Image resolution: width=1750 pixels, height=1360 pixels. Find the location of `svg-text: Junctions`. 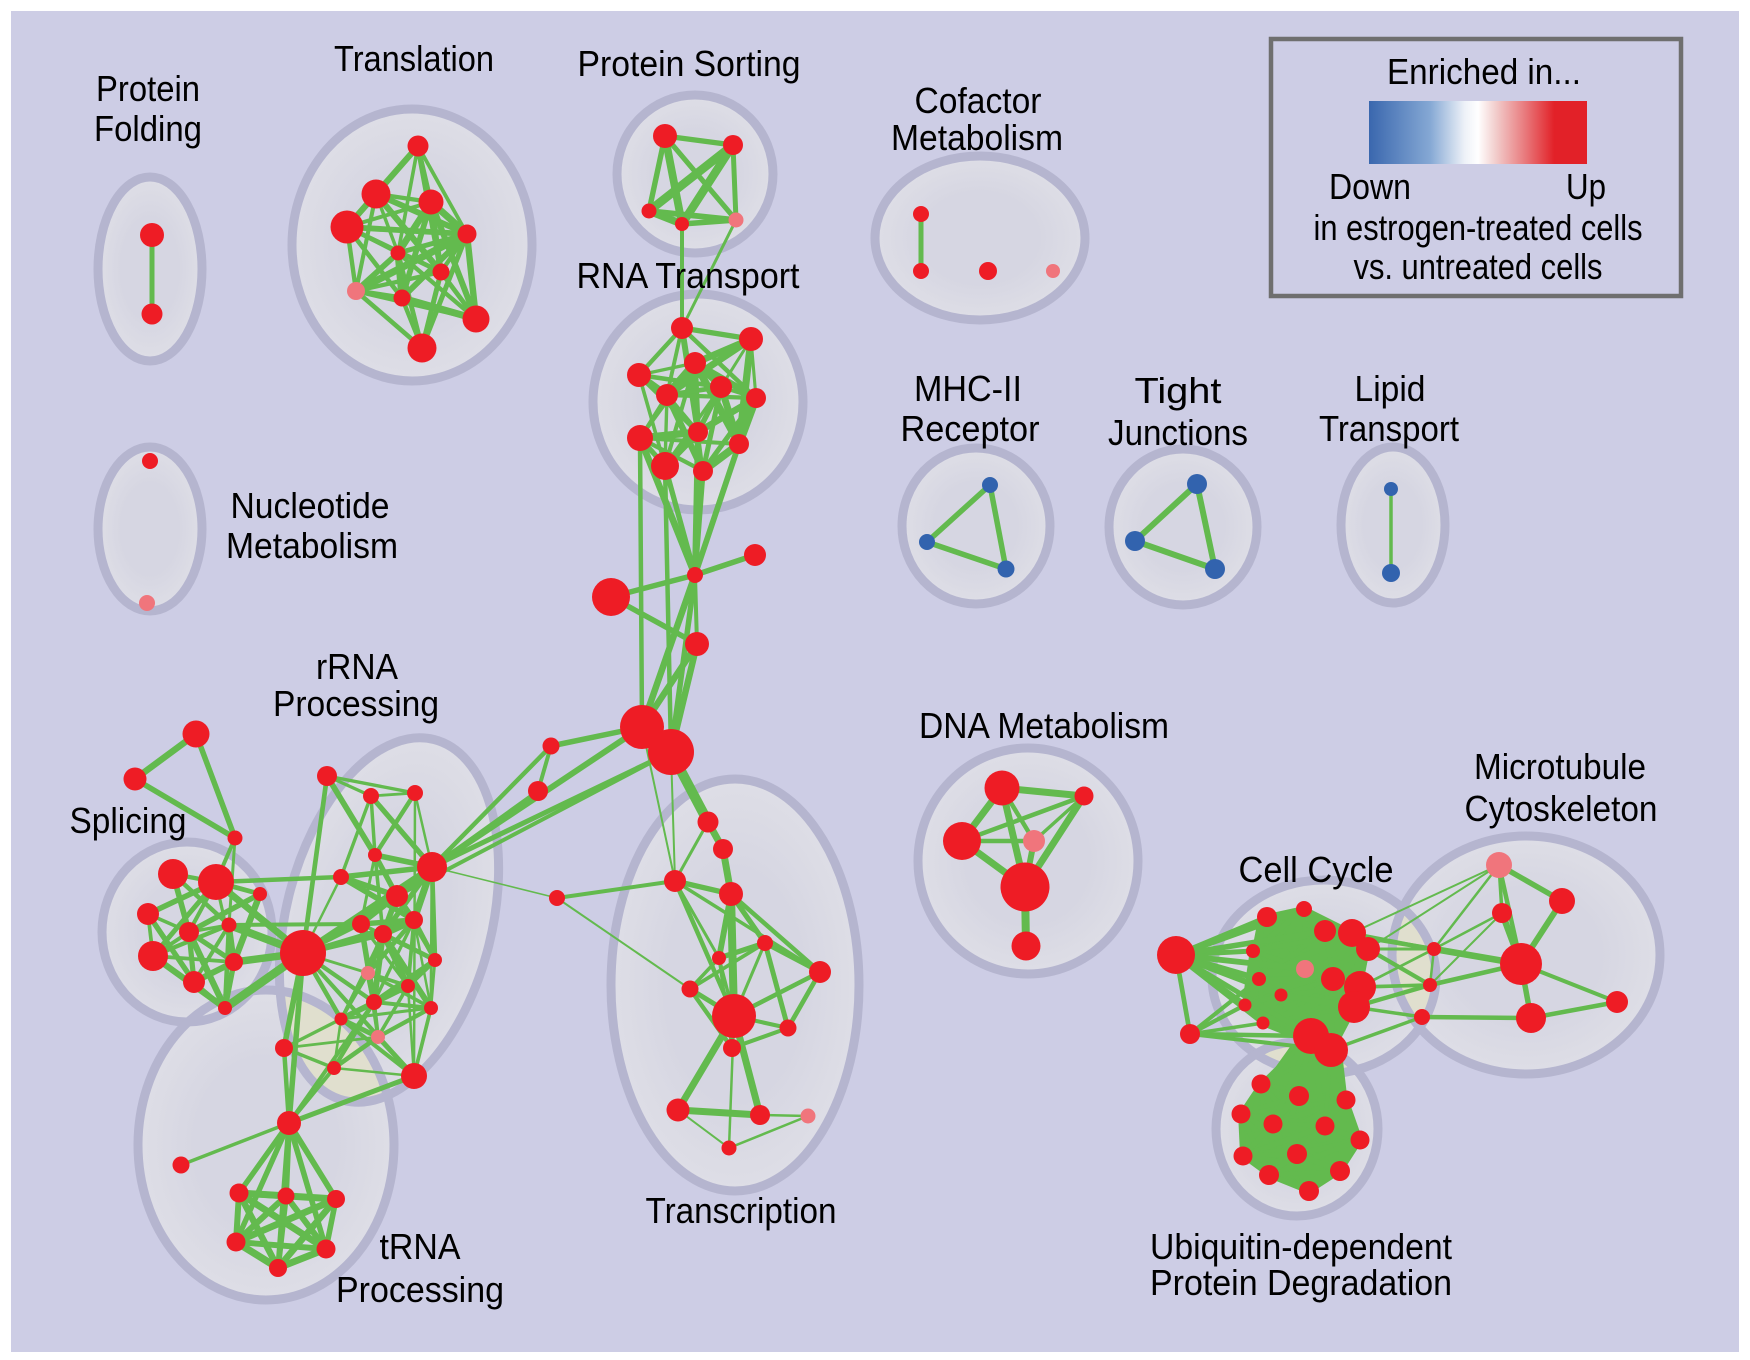

svg-text: Junctions is located at coordinates (1178, 432).